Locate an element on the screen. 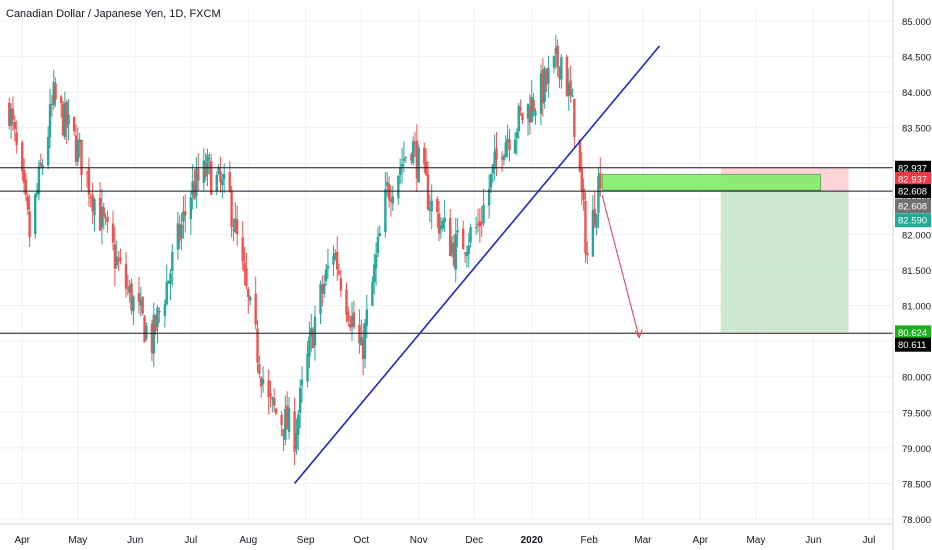 The width and height of the screenshot is (932, 550). x-tick-label: Nov is located at coordinates (419, 540).